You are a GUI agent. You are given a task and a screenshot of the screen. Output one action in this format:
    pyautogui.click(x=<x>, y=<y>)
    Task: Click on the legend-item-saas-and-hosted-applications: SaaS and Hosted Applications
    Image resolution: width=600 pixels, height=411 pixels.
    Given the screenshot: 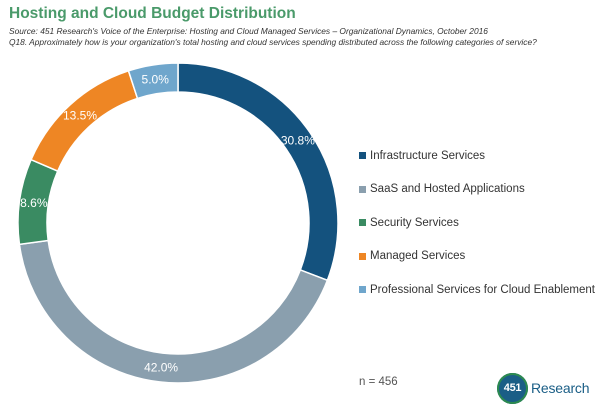 What is the action you would take?
    pyautogui.click(x=477, y=189)
    